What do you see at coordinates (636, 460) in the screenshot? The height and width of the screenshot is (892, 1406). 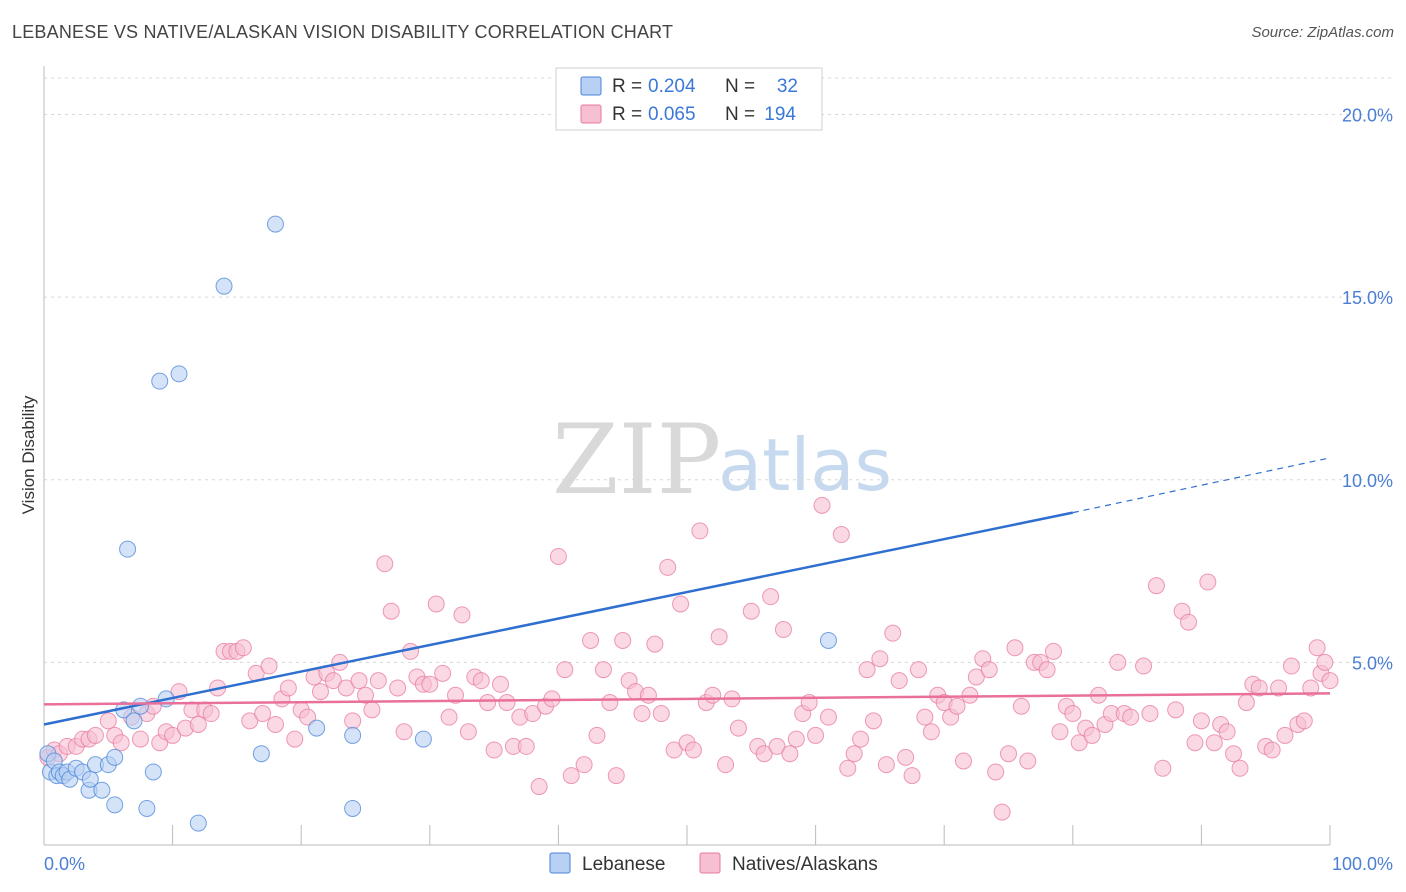 I see `watermark-zip: ZIP` at bounding box center [636, 460].